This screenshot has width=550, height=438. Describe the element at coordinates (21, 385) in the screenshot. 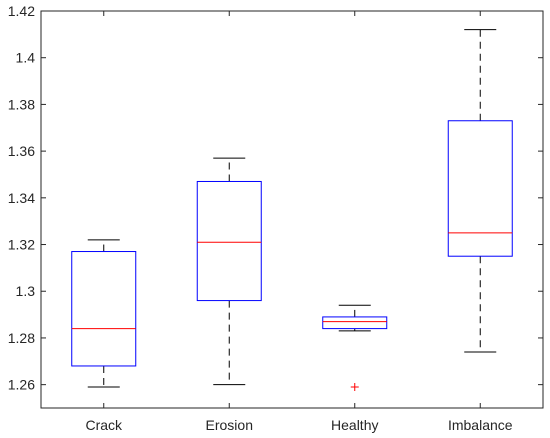

I see `y-tick-label: 1.26` at that location.